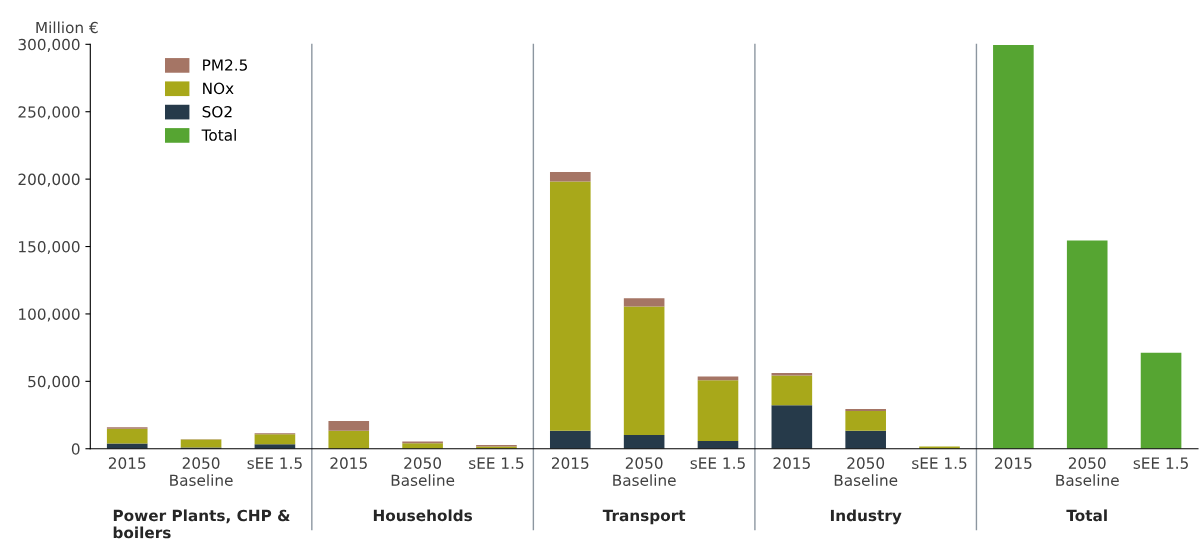 The width and height of the screenshot is (1204, 554). Describe the element at coordinates (644, 517) in the screenshot. I see `text: Transport` at that location.